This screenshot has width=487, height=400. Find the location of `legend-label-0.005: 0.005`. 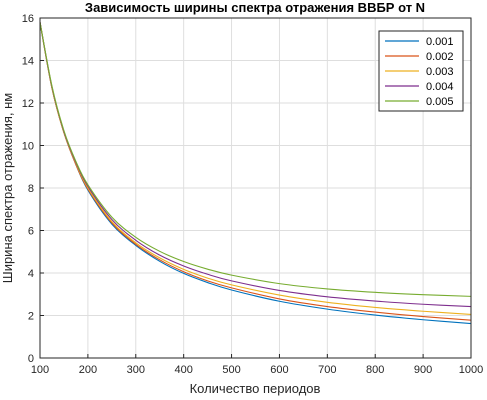

legend-label-0.005: 0.005 is located at coordinates (440, 102).